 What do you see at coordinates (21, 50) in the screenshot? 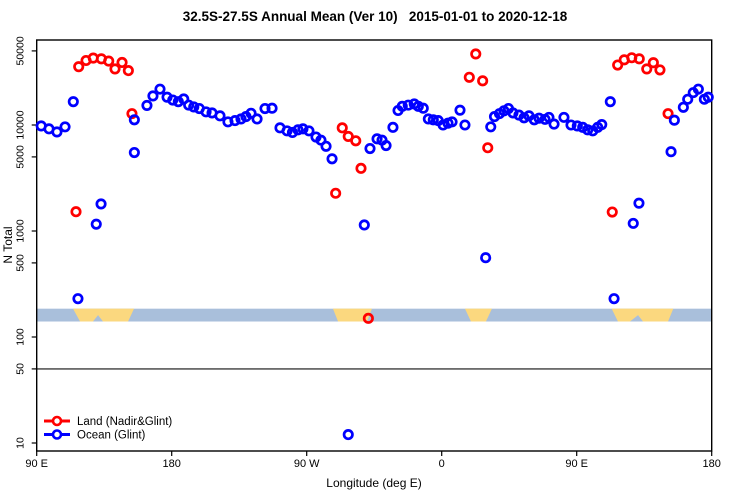
I see `y-tick-label: 50000` at bounding box center [21, 50].